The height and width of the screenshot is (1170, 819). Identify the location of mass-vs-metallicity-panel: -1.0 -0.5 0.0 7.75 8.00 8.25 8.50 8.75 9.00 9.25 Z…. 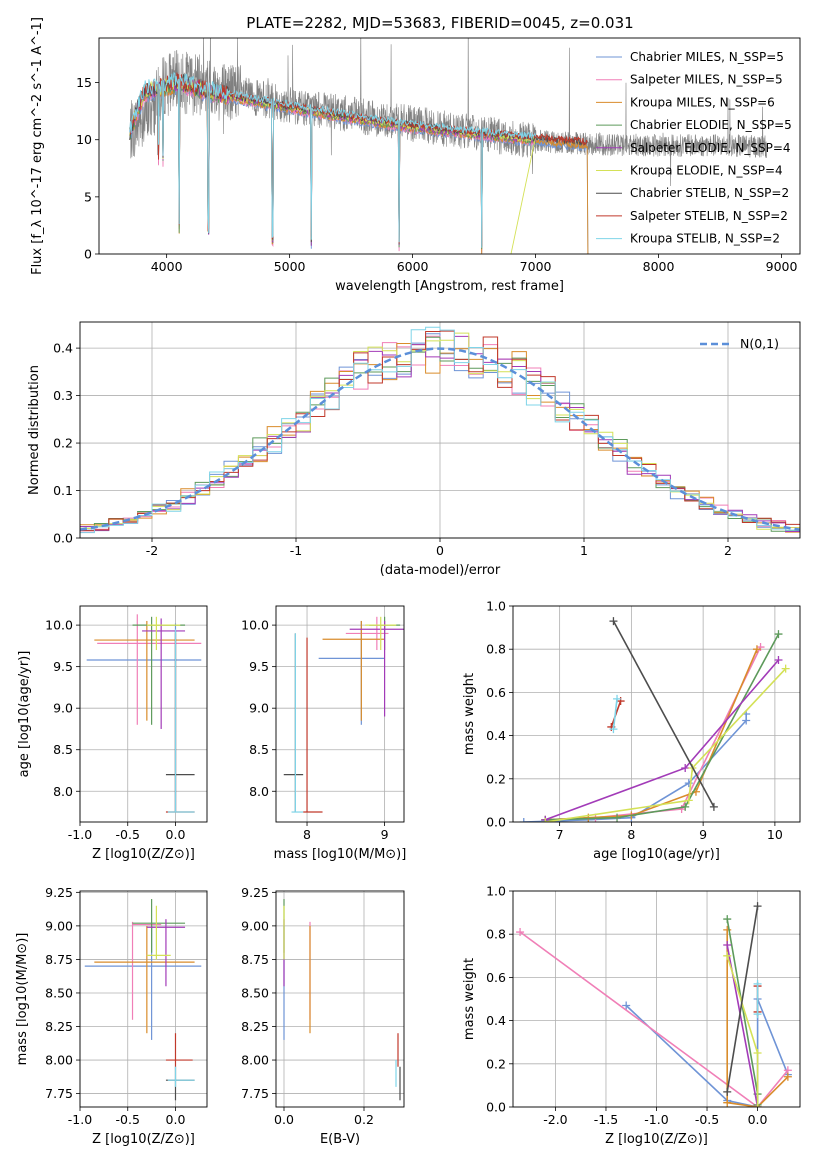
(111, 1016).